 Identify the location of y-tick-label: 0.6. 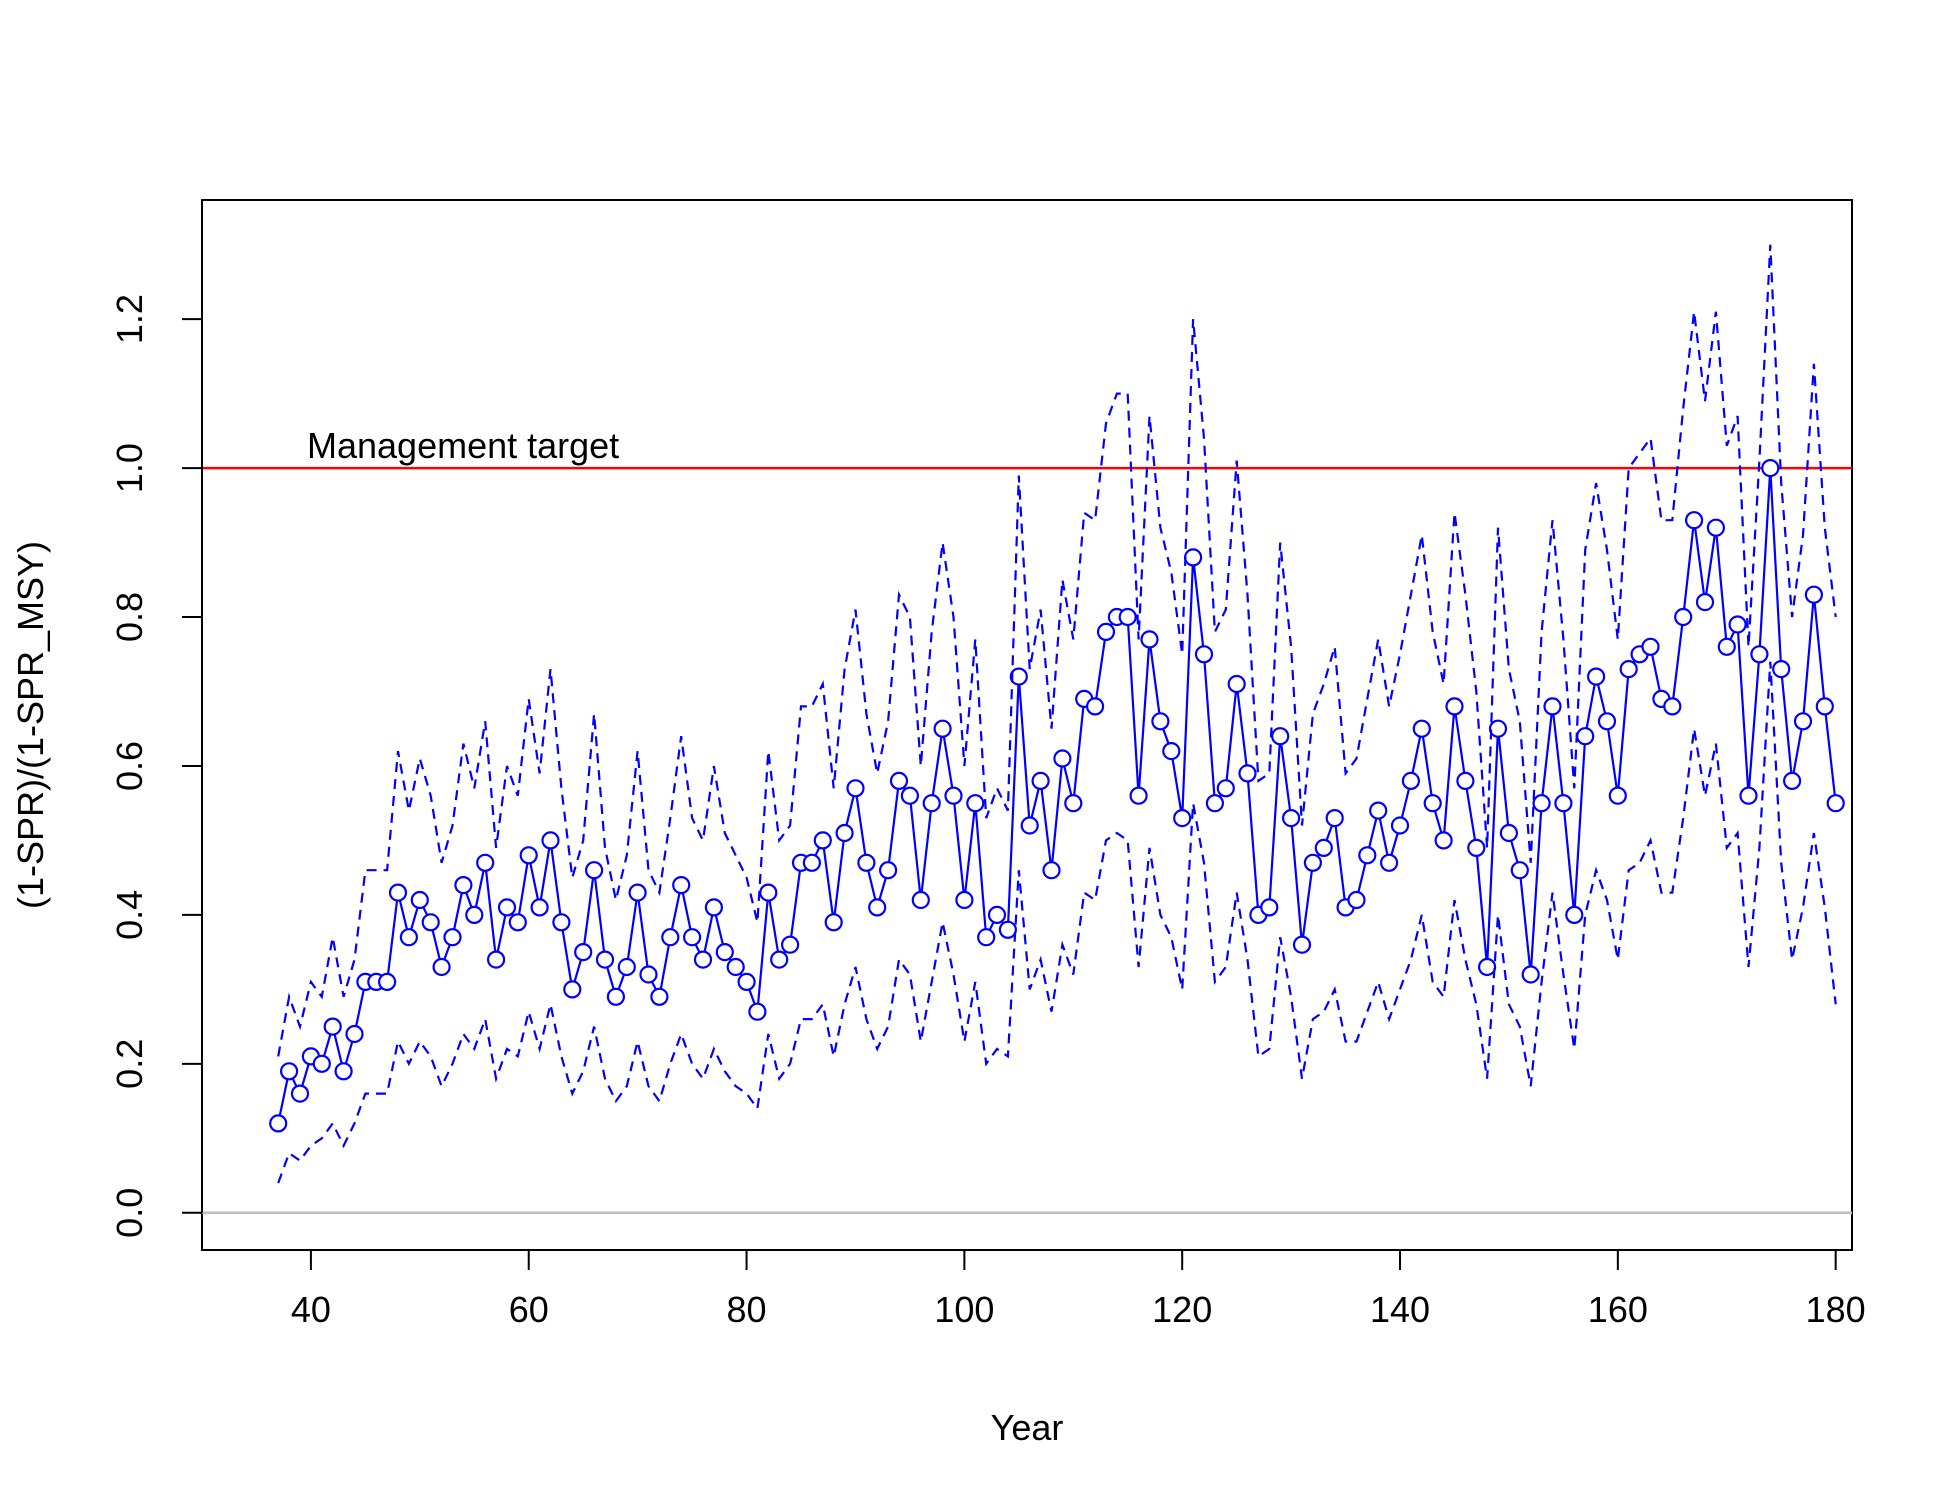
(129, 766).